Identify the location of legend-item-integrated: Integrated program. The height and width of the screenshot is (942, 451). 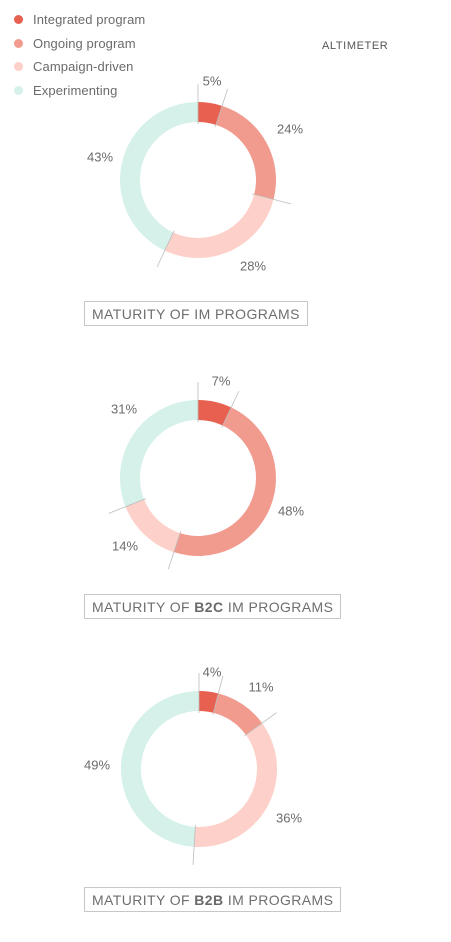
(79, 20).